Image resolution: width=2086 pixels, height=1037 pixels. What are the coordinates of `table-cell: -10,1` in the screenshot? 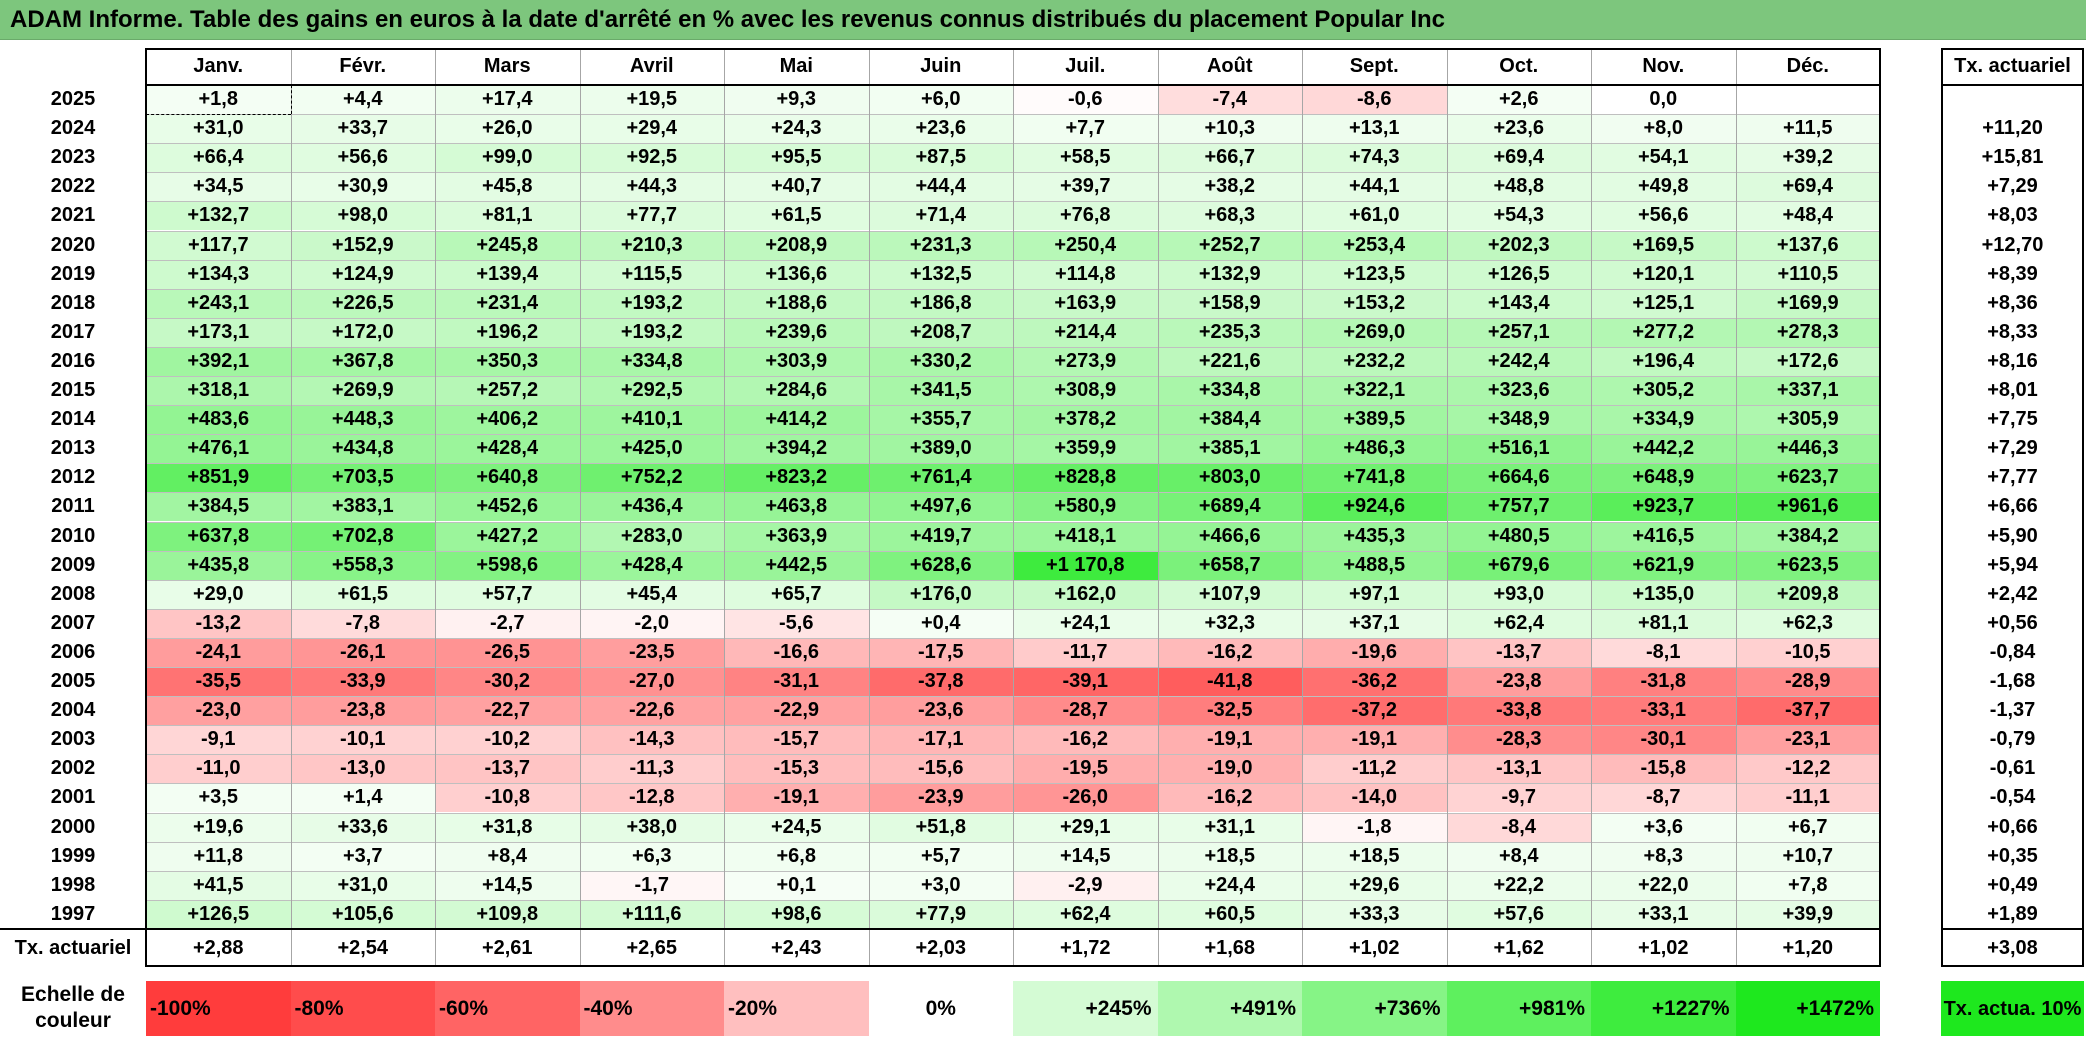 It's located at (362, 740).